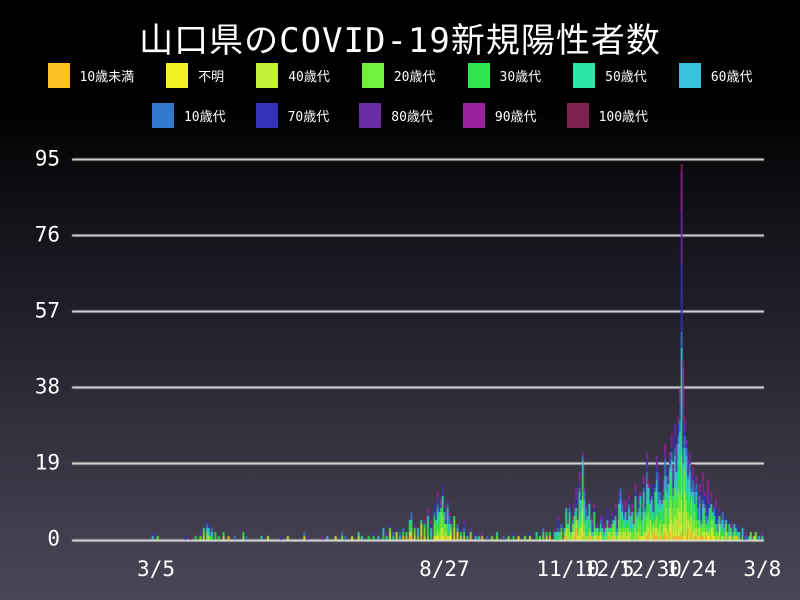  I want to click on legend-item-unknown: 不明, so click(195, 75).